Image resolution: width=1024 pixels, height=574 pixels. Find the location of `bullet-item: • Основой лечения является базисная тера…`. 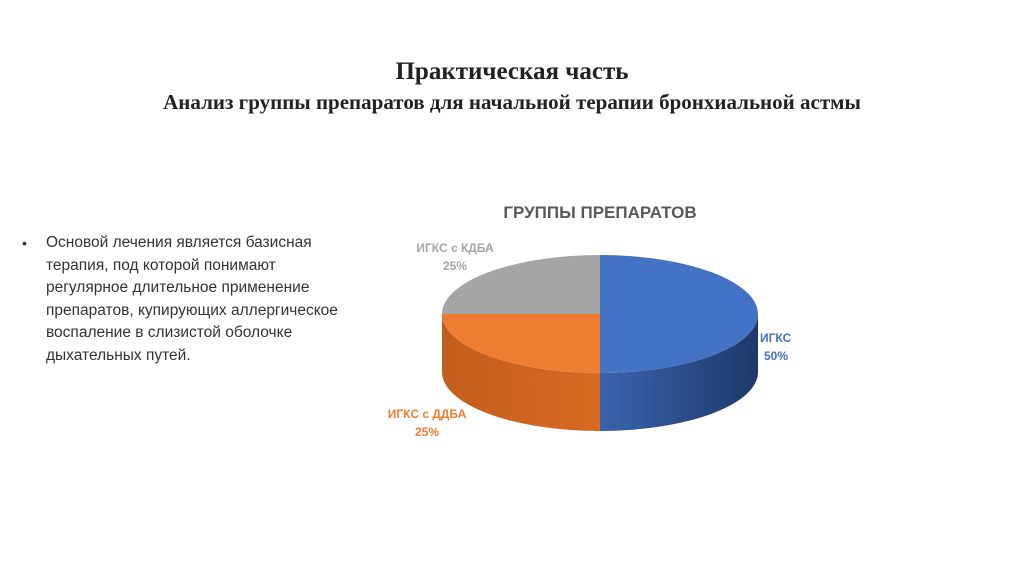

bullet-item: • Основой лечения является базисная тера… is located at coordinates (182, 299).